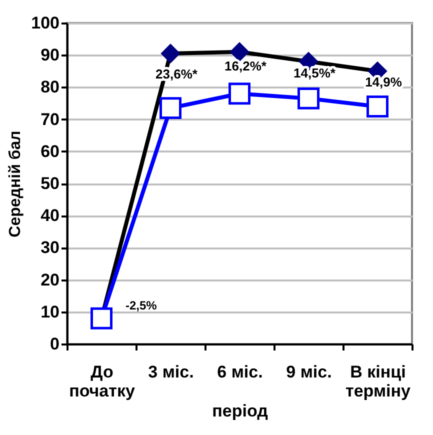 The width and height of the screenshot is (433, 435). Describe the element at coordinates (171, 372) in the screenshot. I see `x-tick-label: 3 міс.` at that location.